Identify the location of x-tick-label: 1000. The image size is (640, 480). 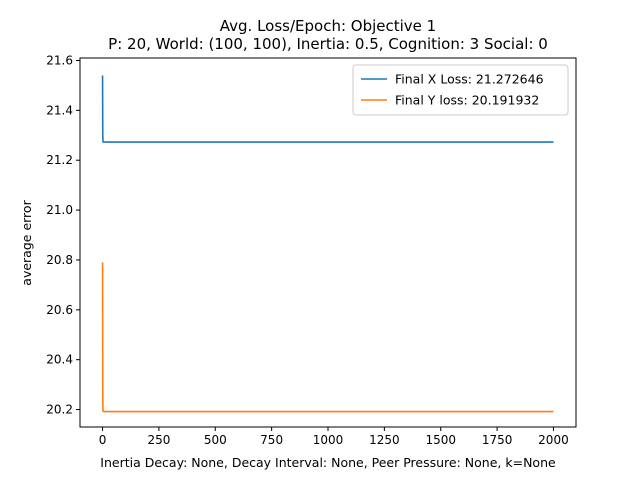
(328, 440).